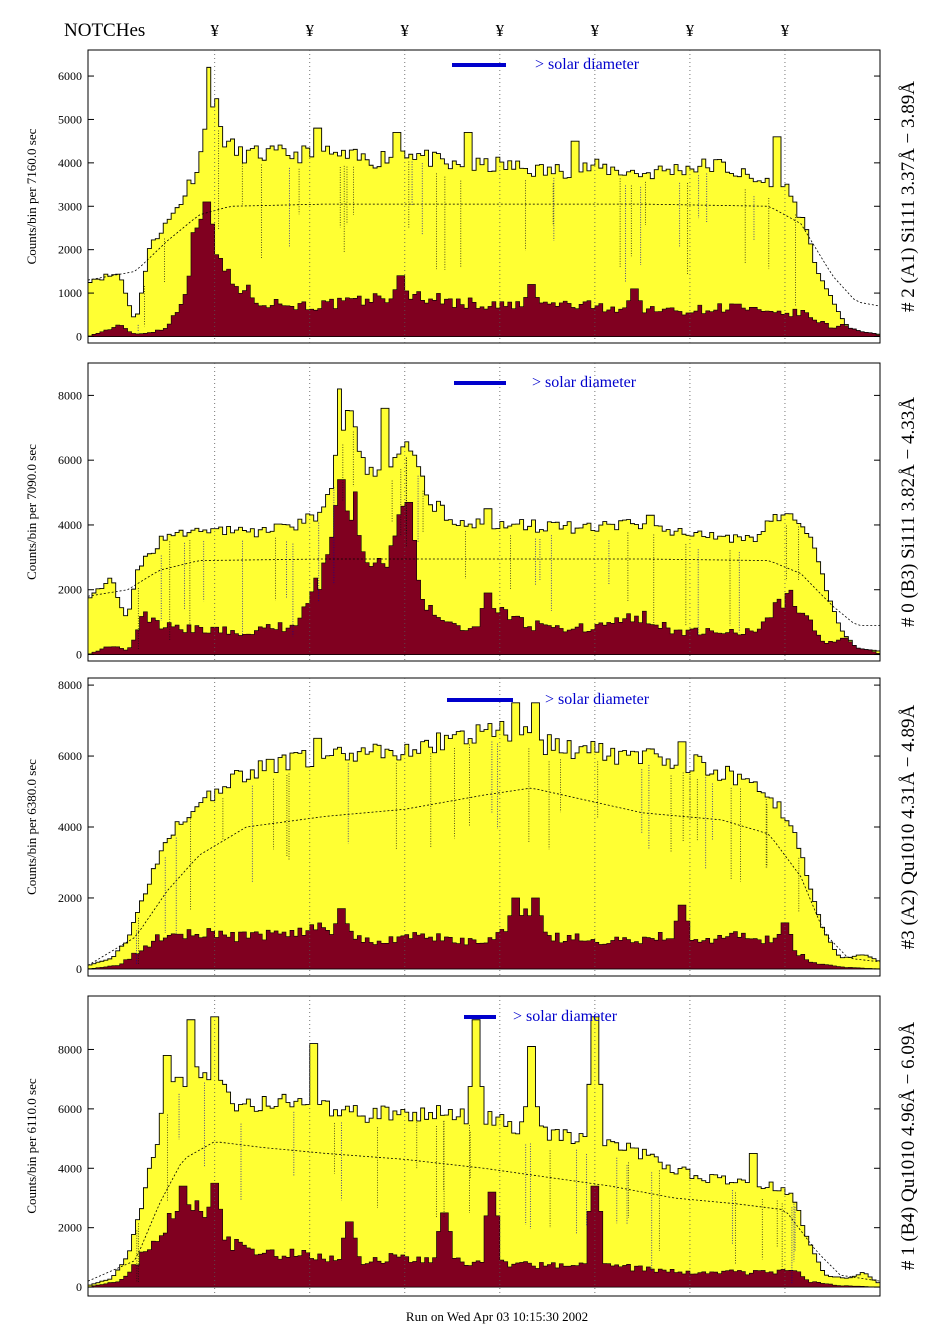 Image resolution: width=946 pixels, height=1329 pixels. What do you see at coordinates (310, 30) in the screenshot?
I see `notch-symbol-1: ¥` at bounding box center [310, 30].